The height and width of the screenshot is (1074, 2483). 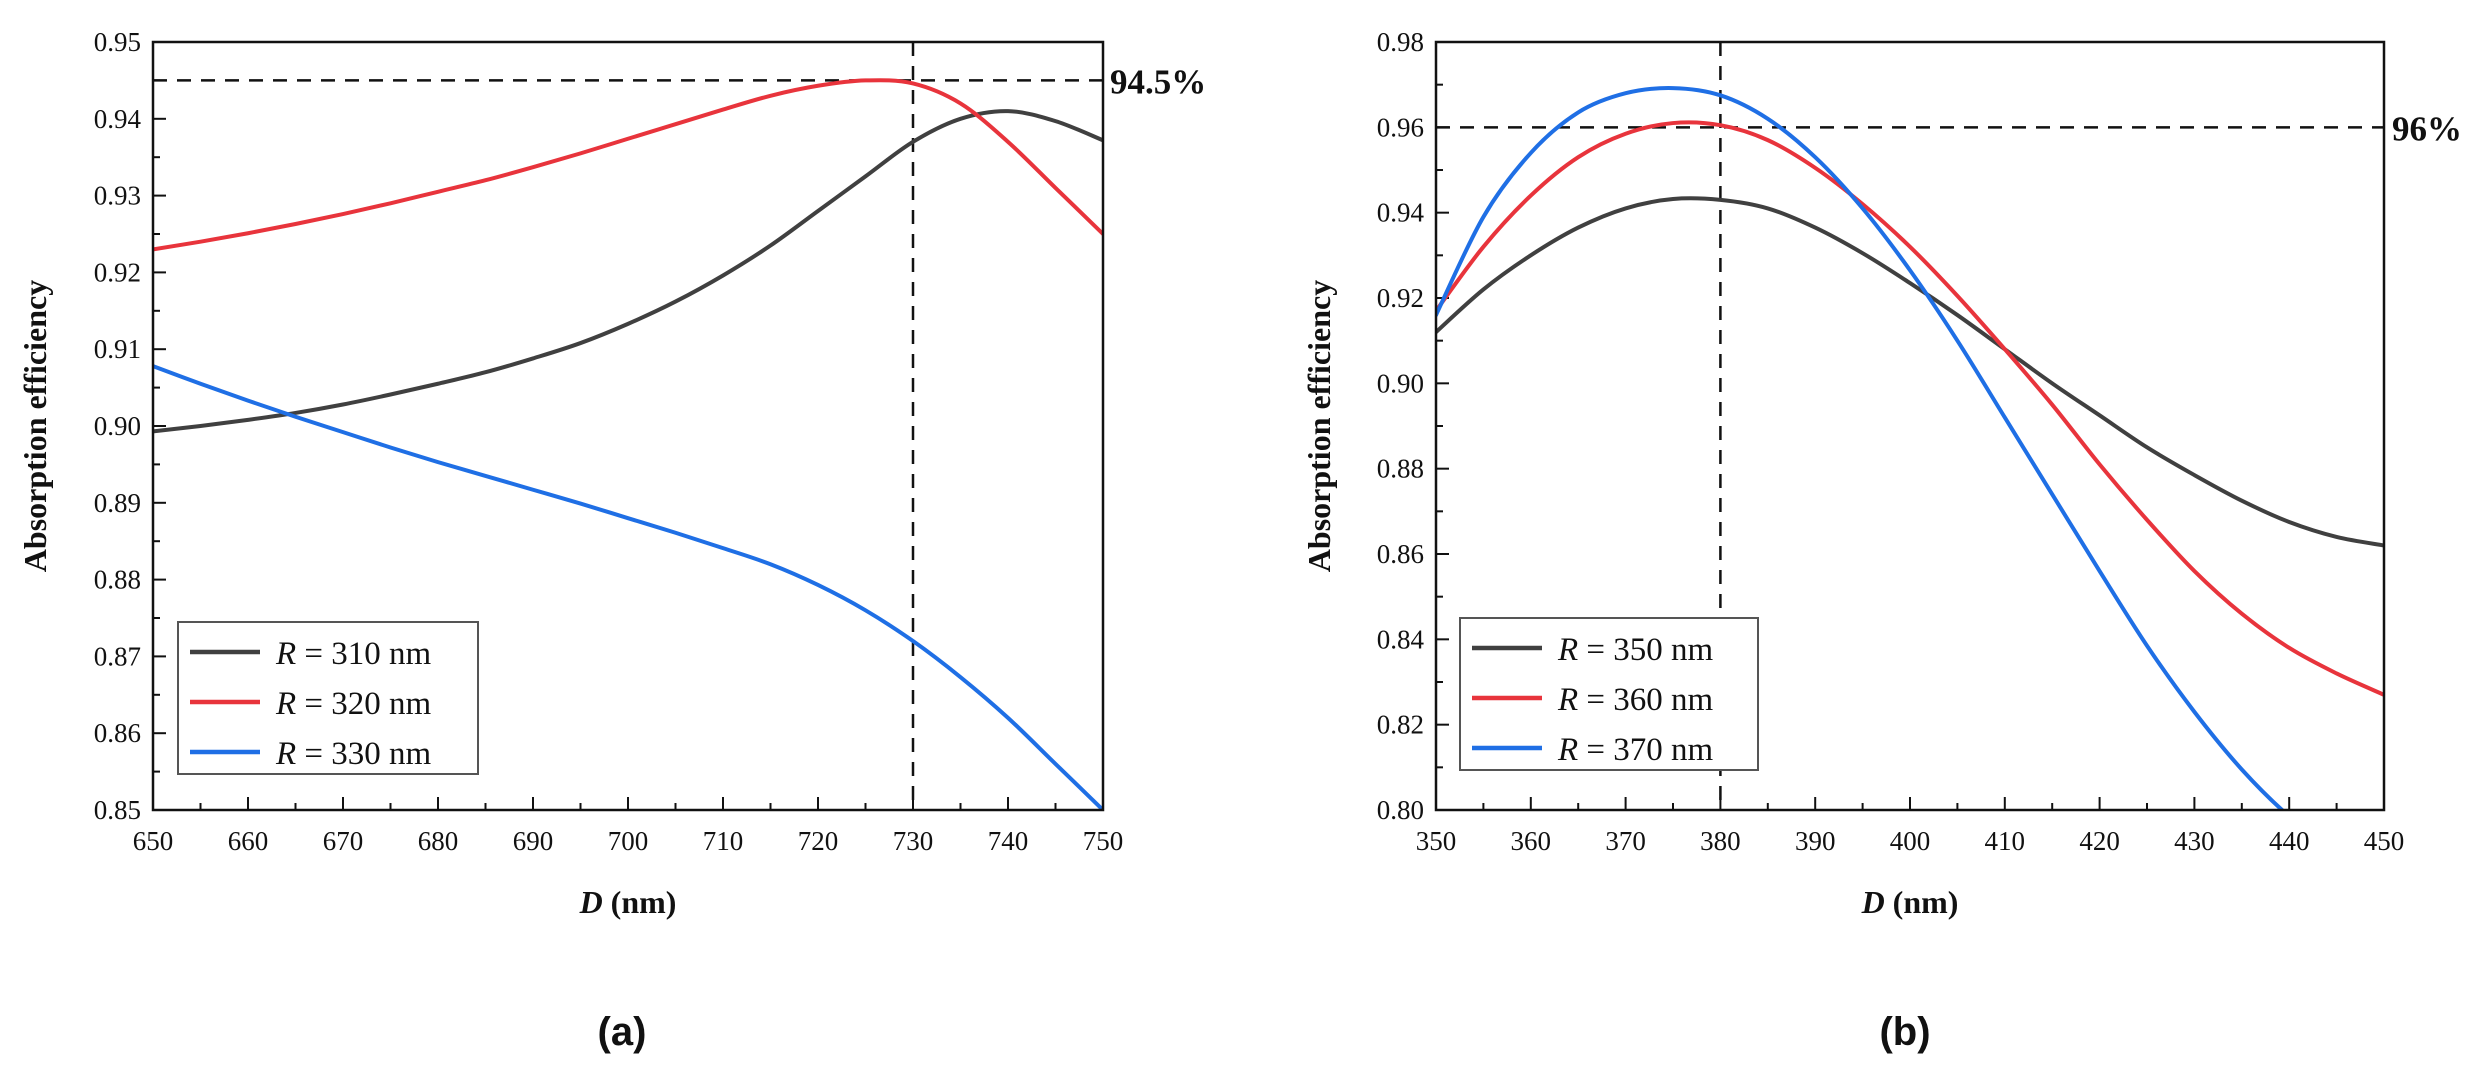 I want to click on x-tick-label: 420, so click(x=2099, y=841).